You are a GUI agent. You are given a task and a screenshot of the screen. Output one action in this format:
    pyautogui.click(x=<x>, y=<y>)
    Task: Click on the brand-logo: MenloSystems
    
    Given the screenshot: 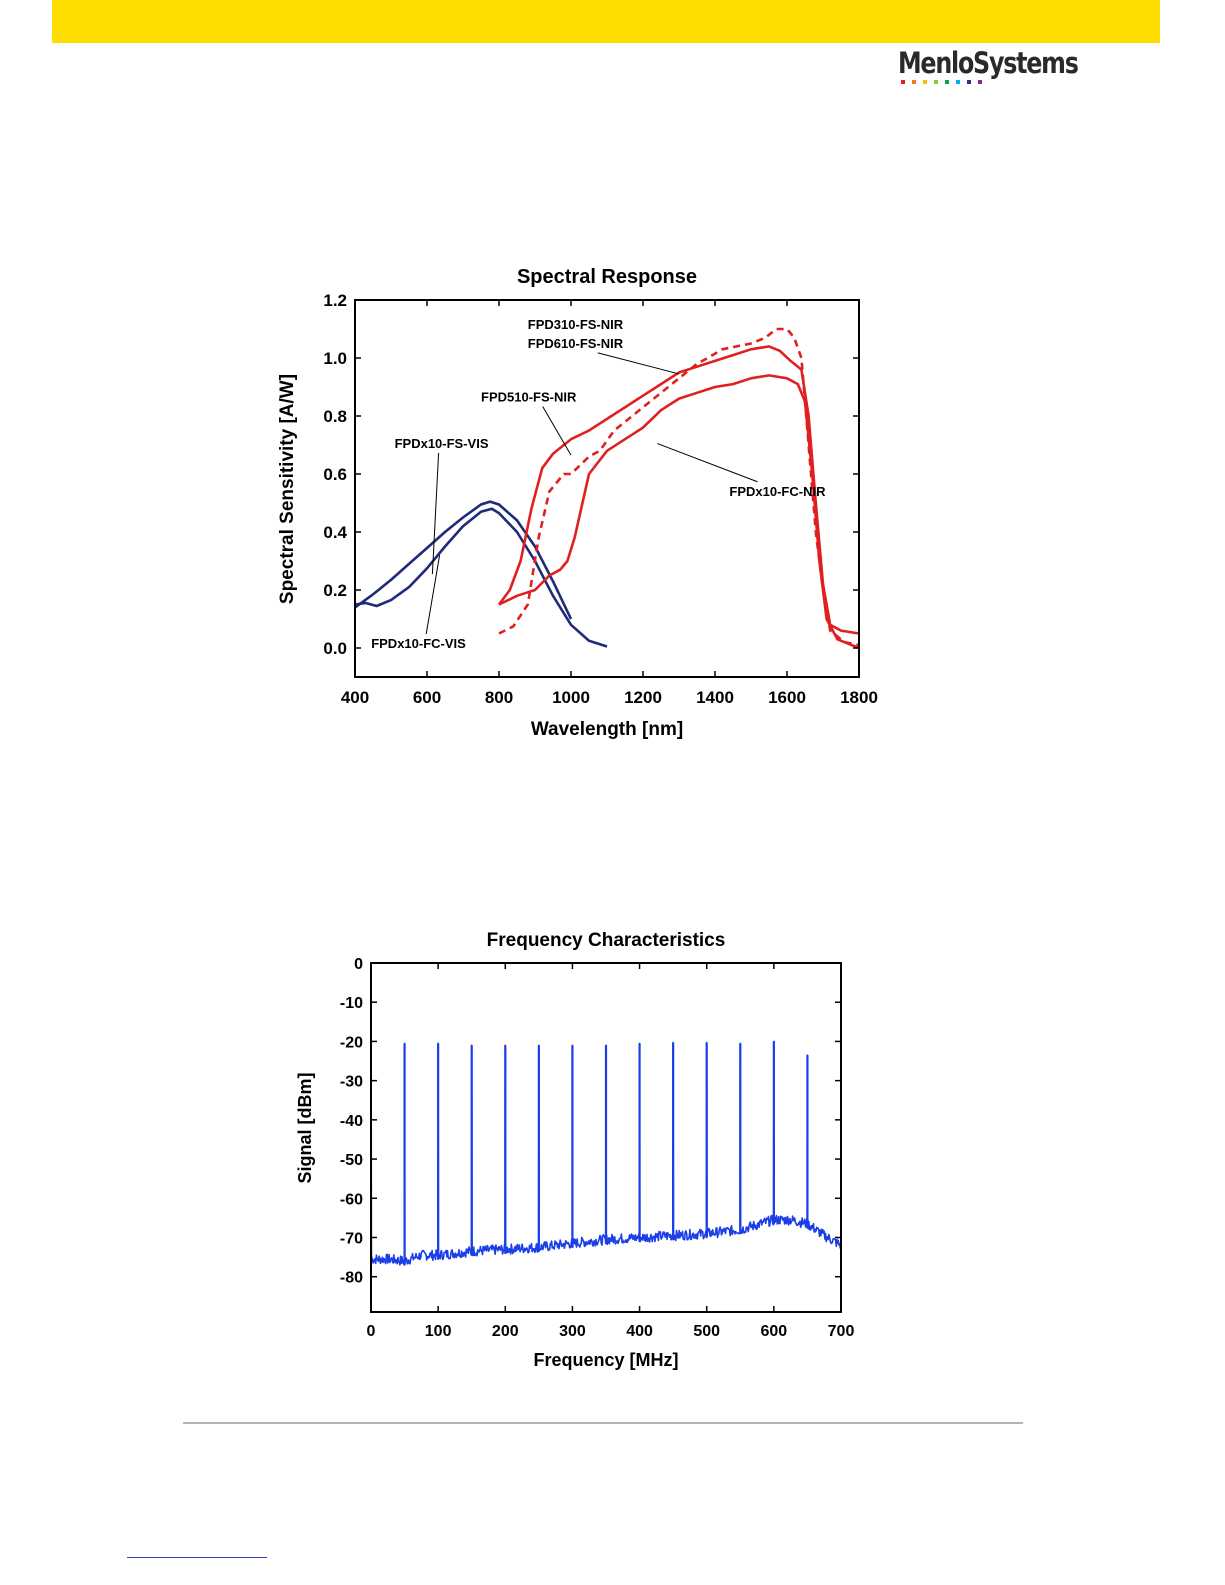 What is the action you would take?
    pyautogui.click(x=998, y=68)
    